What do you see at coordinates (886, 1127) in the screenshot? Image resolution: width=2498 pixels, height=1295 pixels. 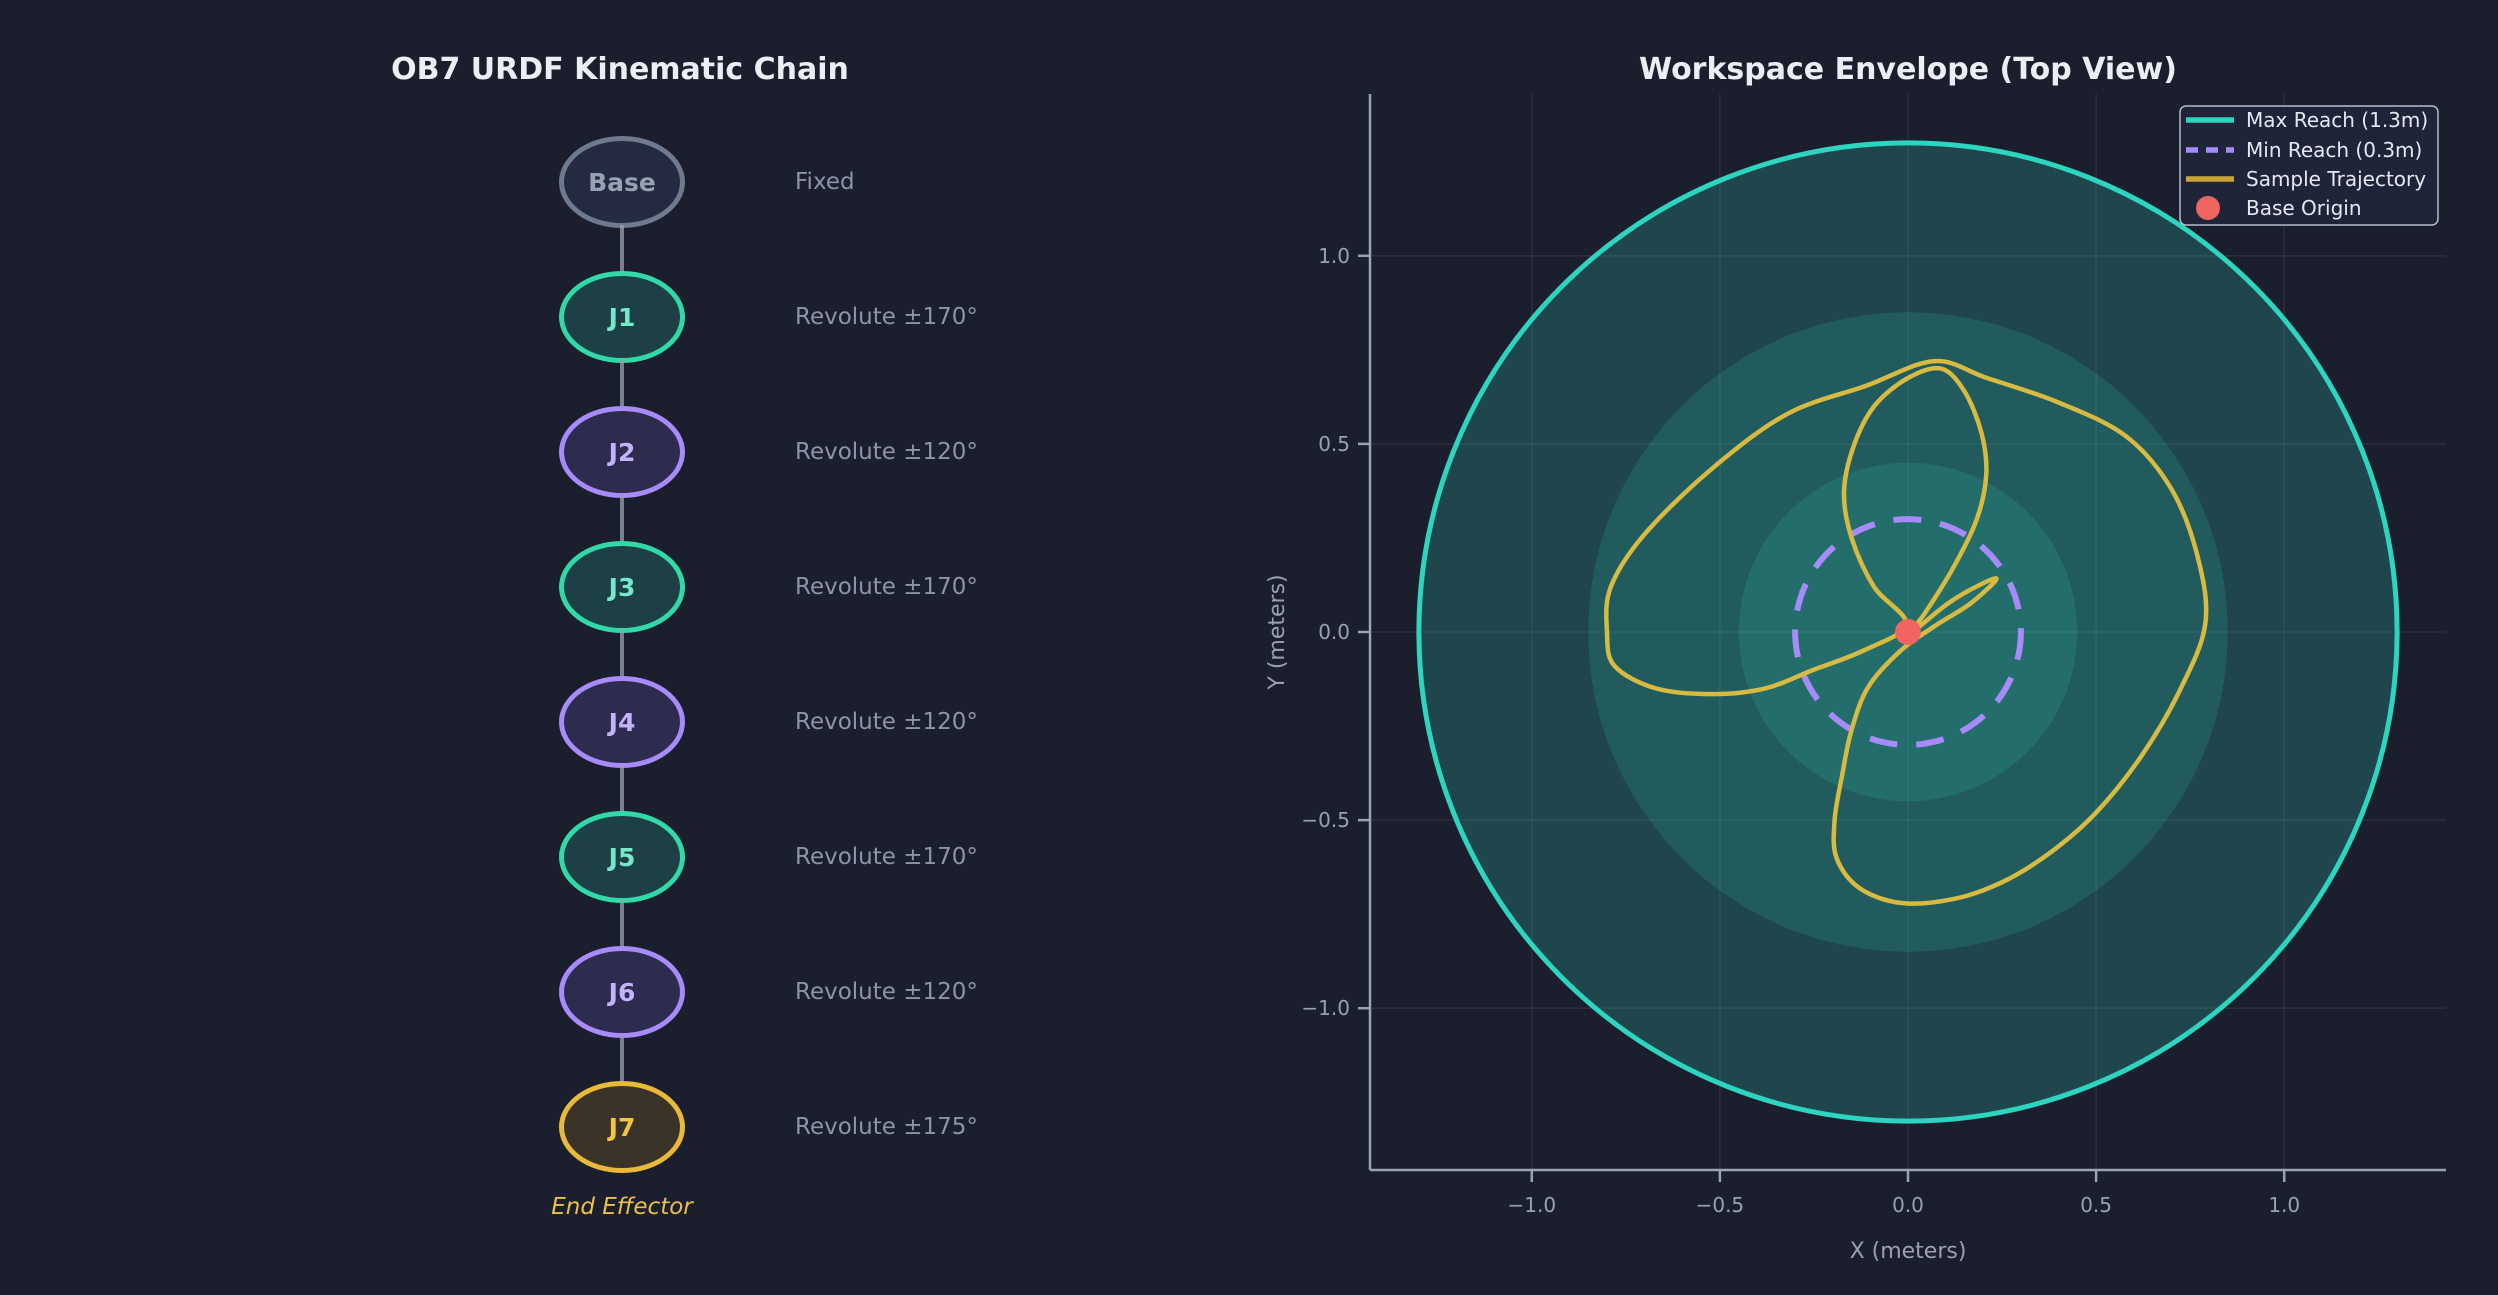 I see `joint-type-label-j7: Revolute ±175°` at bounding box center [886, 1127].